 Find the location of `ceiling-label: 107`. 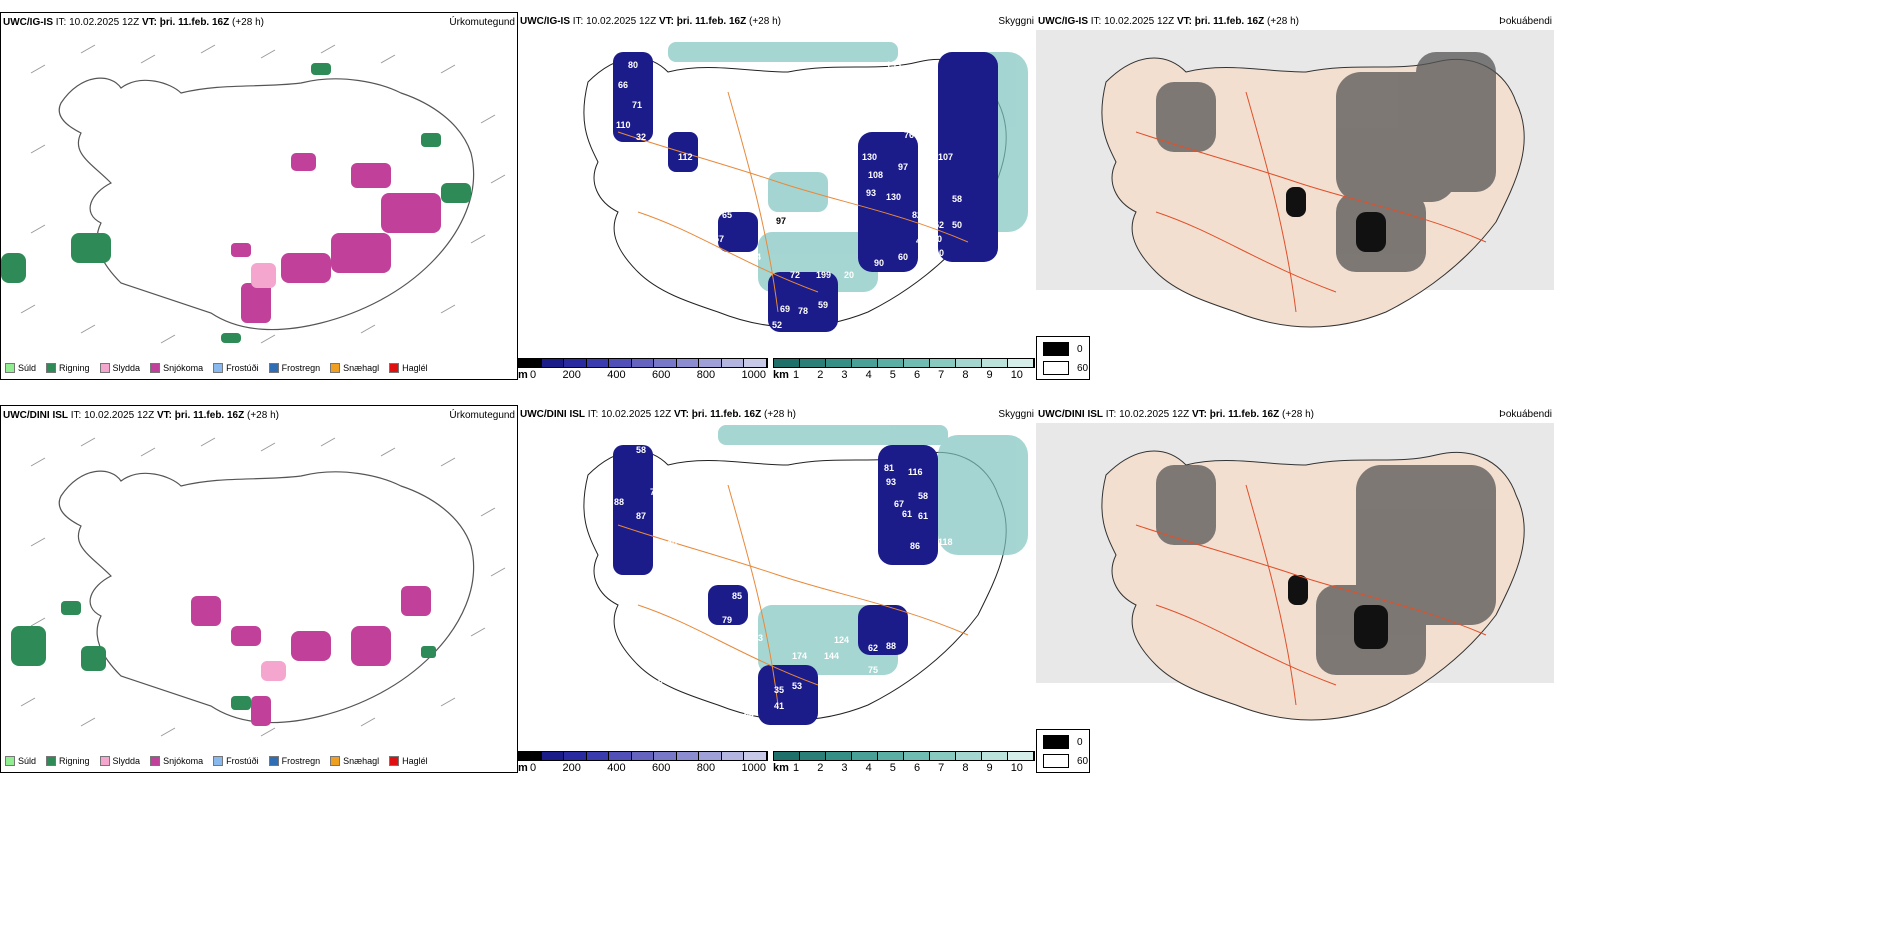

ceiling-label: 107 is located at coordinates (946, 157).